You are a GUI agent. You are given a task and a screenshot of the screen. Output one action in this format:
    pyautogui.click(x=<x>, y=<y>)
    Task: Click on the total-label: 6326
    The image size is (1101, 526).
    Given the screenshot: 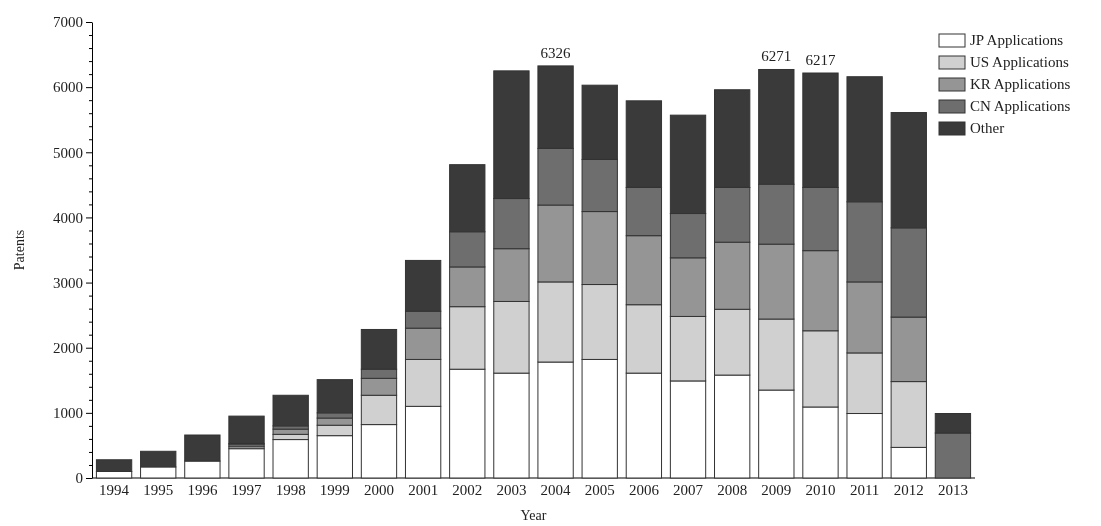 What is the action you would take?
    pyautogui.click(x=556, y=52)
    